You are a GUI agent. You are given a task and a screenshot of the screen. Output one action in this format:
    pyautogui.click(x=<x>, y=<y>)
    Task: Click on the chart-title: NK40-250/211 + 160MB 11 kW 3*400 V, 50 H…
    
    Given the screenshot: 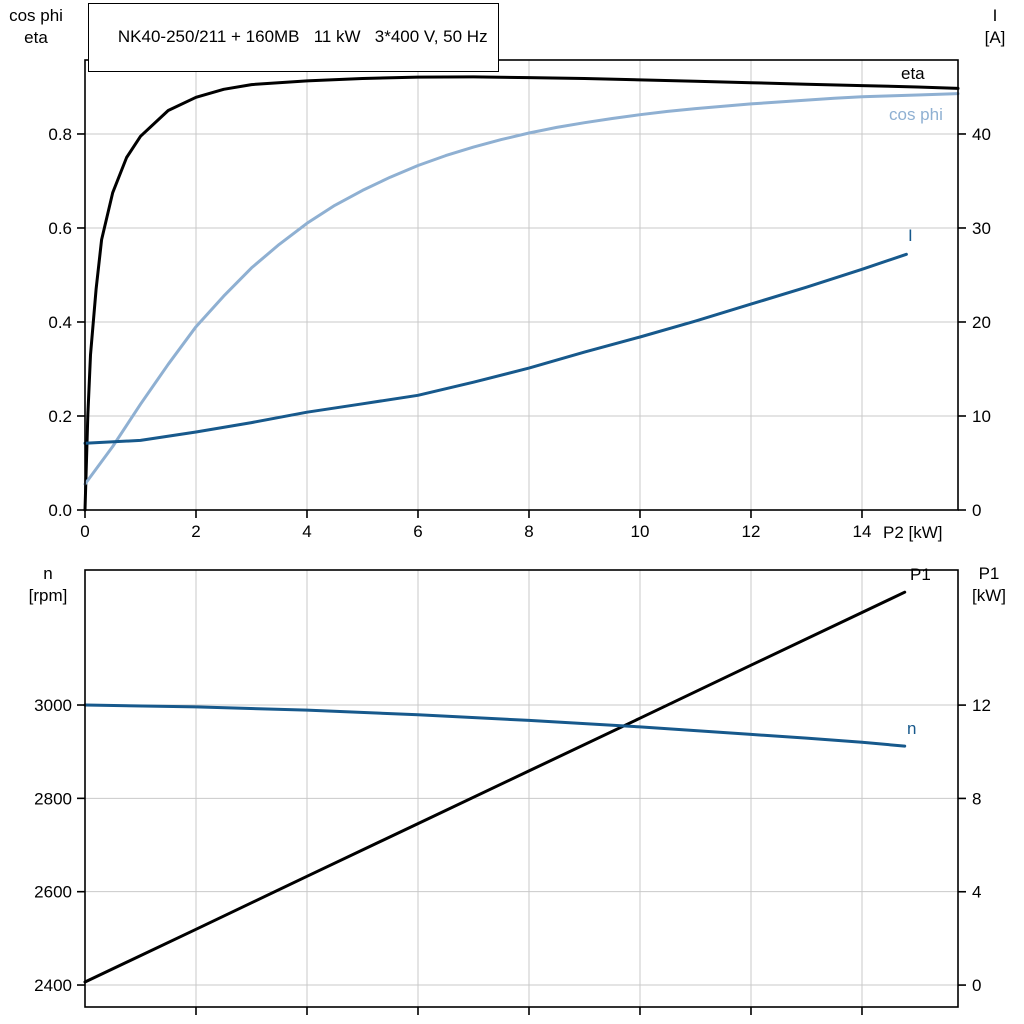 What is the action you would take?
    pyautogui.click(x=302, y=36)
    